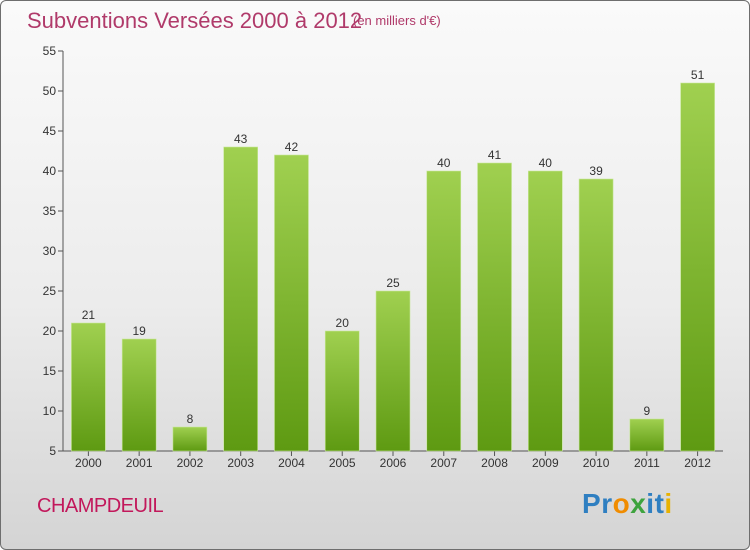  Describe the element at coordinates (190, 463) in the screenshot. I see `x-tick-label: 2002` at that location.